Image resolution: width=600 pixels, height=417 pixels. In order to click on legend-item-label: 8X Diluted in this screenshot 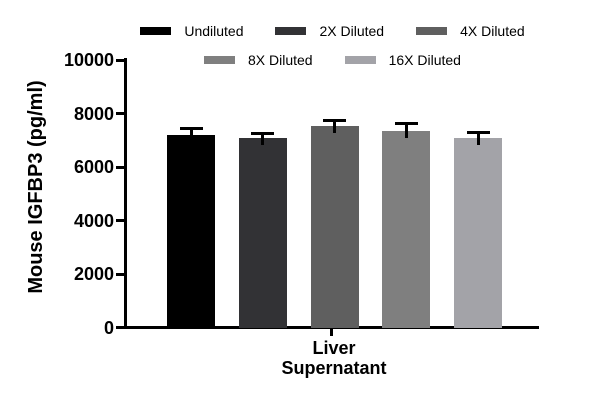, I will do `click(280, 60)`.